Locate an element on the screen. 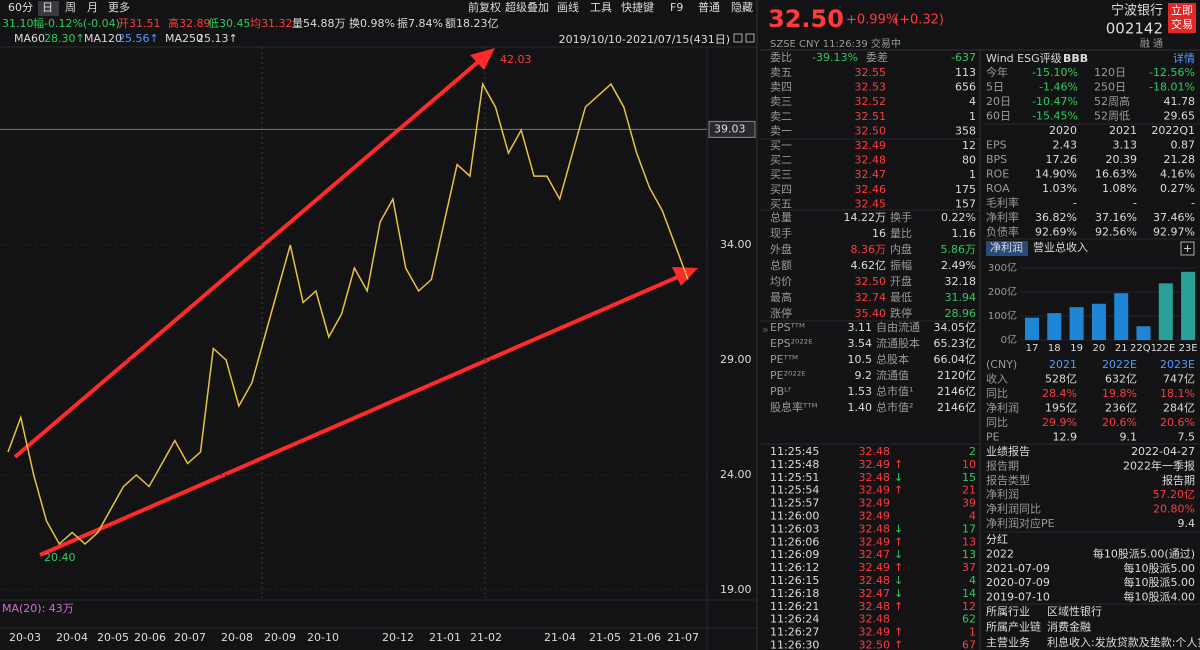 The height and width of the screenshot is (650, 1200). crosshair-label: 39.03 is located at coordinates (730, 128).